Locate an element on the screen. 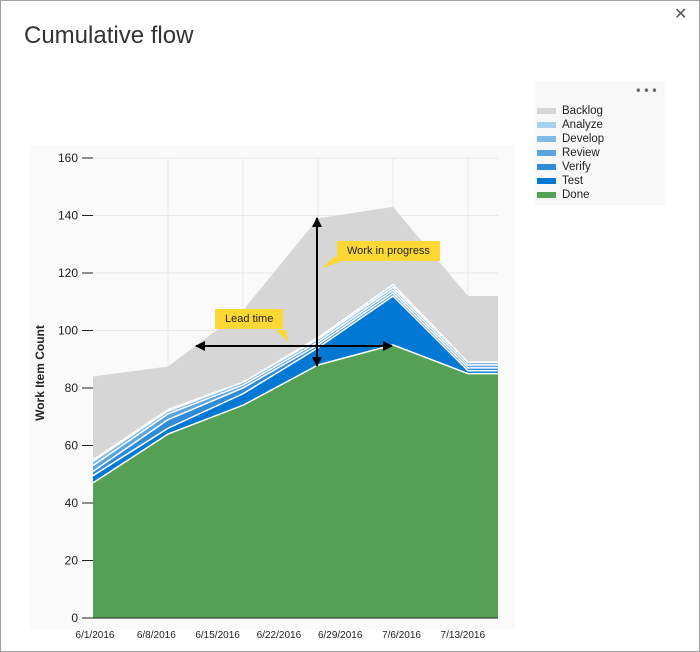  legend-item-backlog: Backlog is located at coordinates (570, 111).